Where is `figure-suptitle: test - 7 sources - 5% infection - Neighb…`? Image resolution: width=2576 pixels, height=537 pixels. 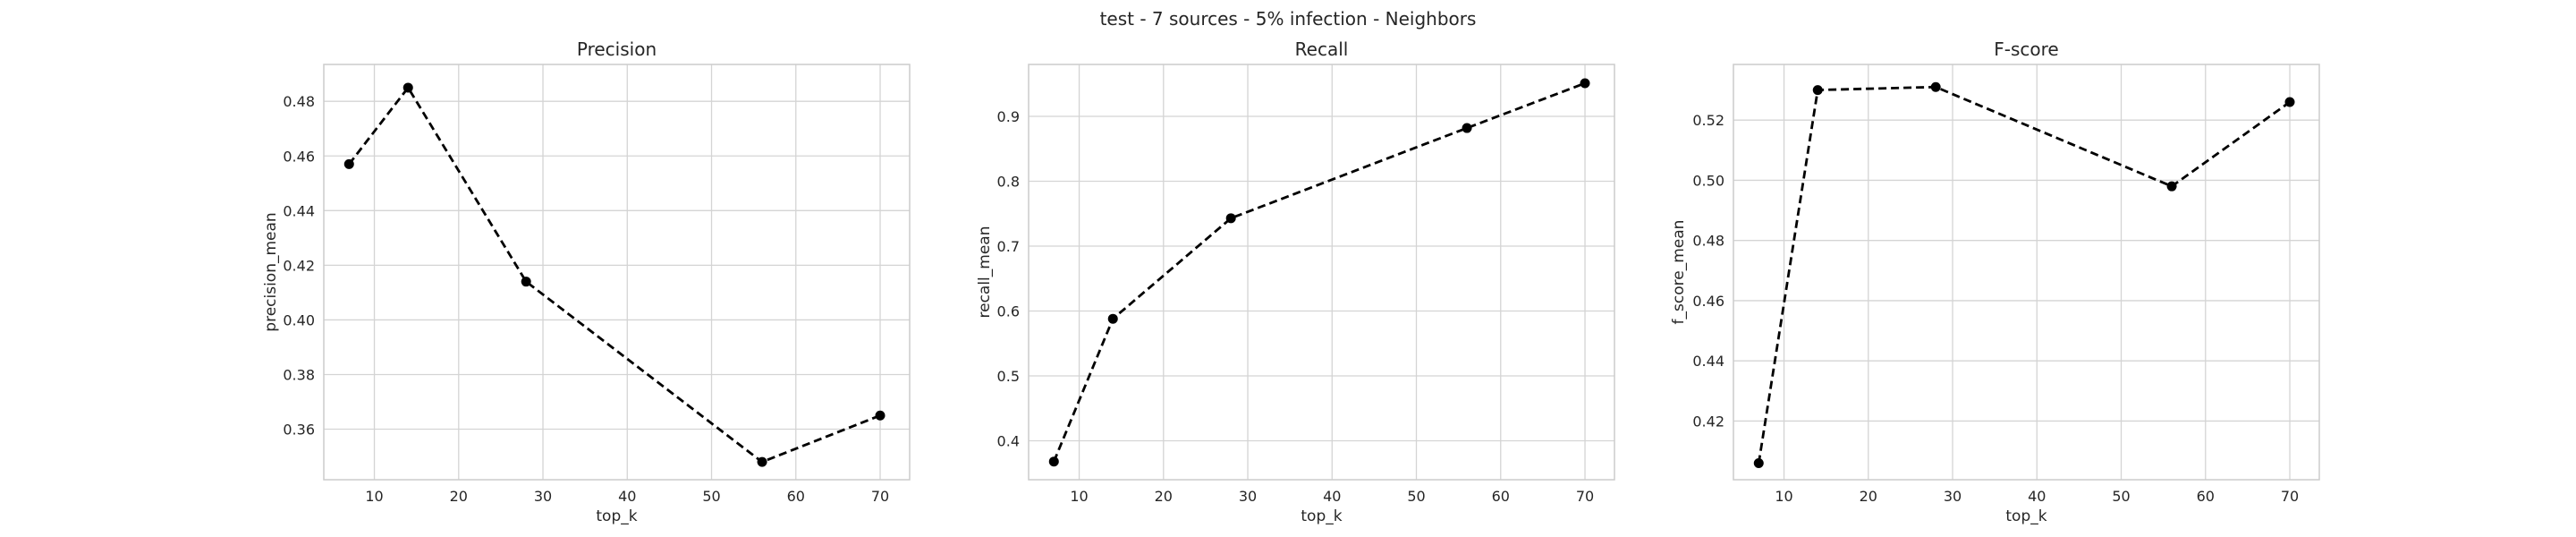 figure-suptitle: test - 7 sources - 5% infection - Neighb… is located at coordinates (1288, 19).